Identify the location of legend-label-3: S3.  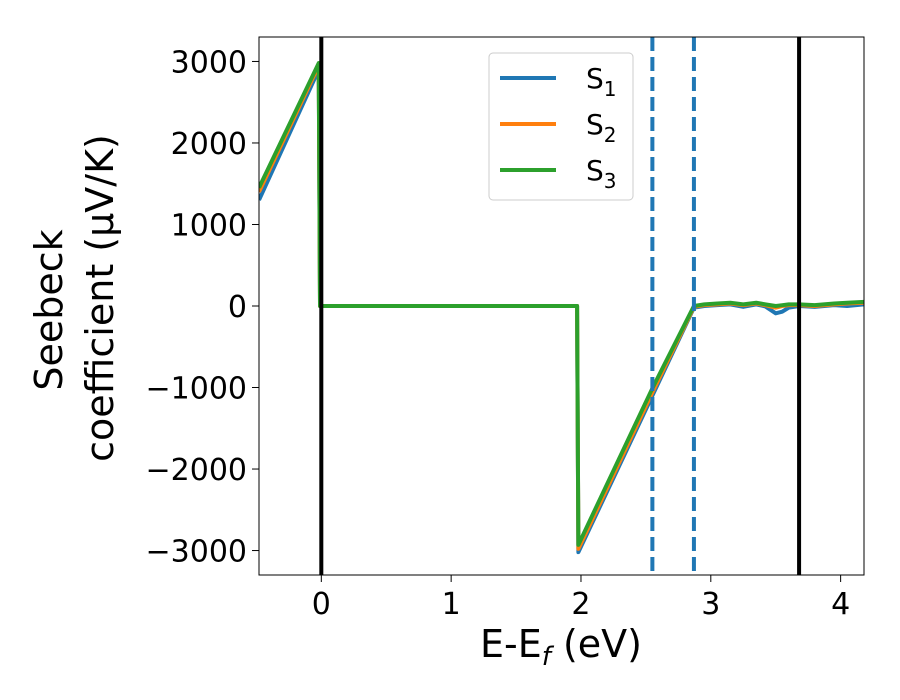
(601, 173).